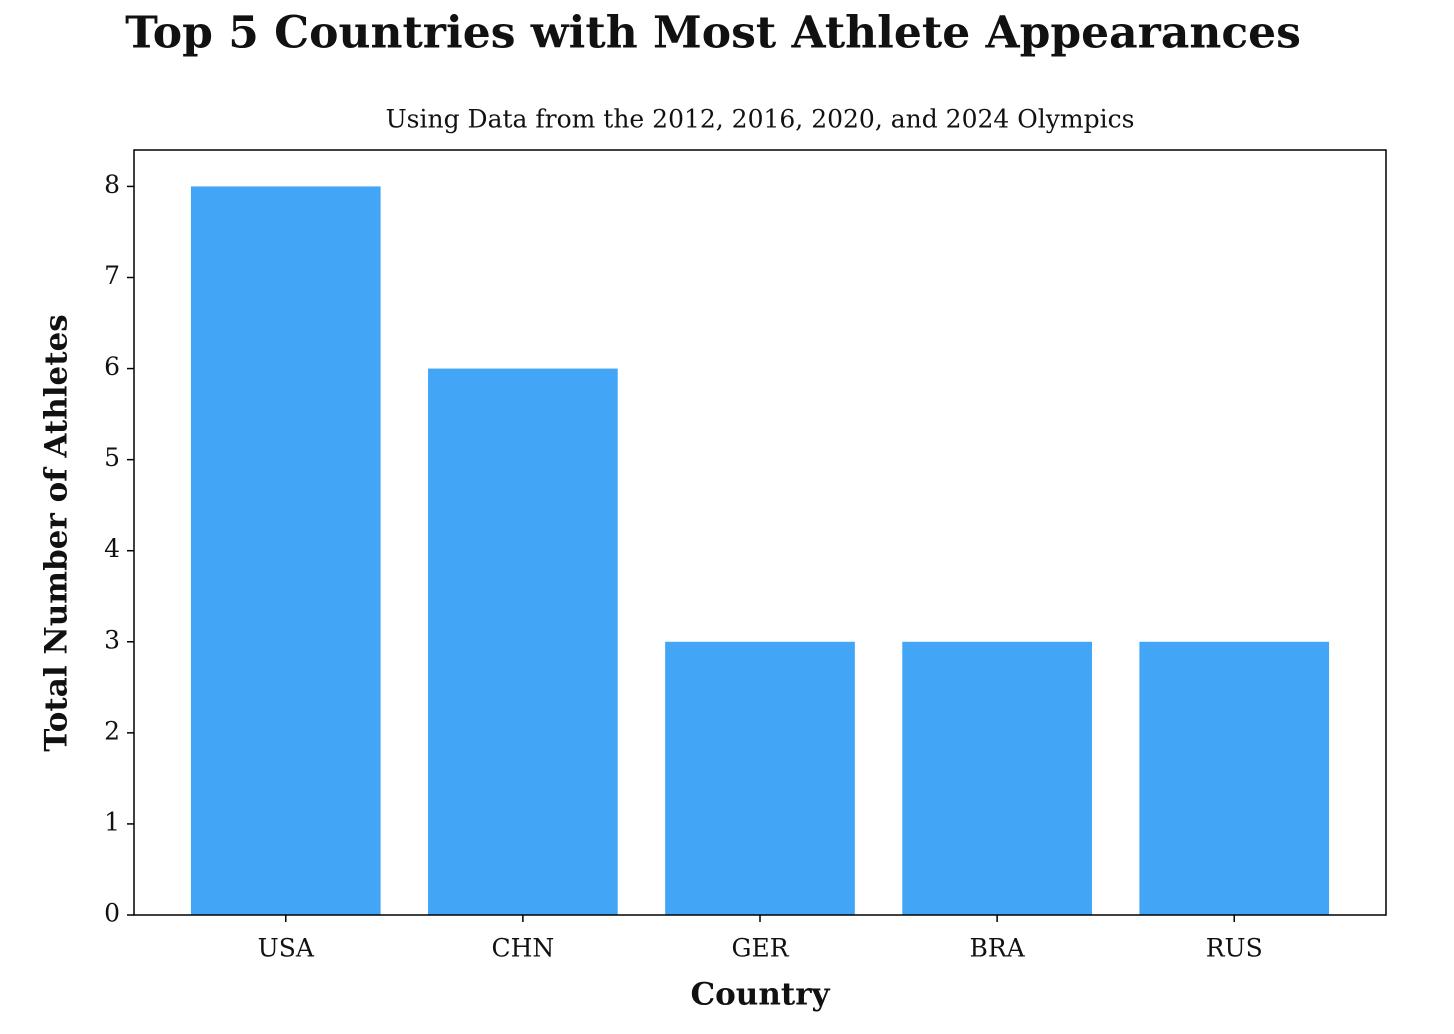 This screenshot has width=1454, height=1034. Describe the element at coordinates (760, 995) in the screenshot. I see `x-axis-label: Country` at that location.